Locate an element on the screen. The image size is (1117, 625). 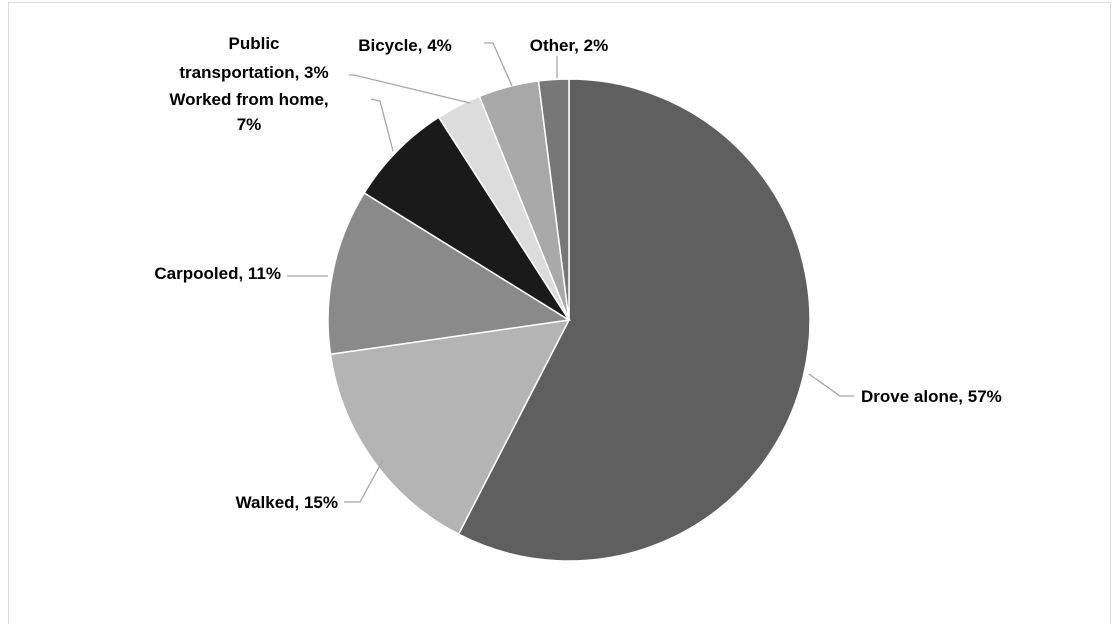
pie-slice-walked is located at coordinates (450, 427).